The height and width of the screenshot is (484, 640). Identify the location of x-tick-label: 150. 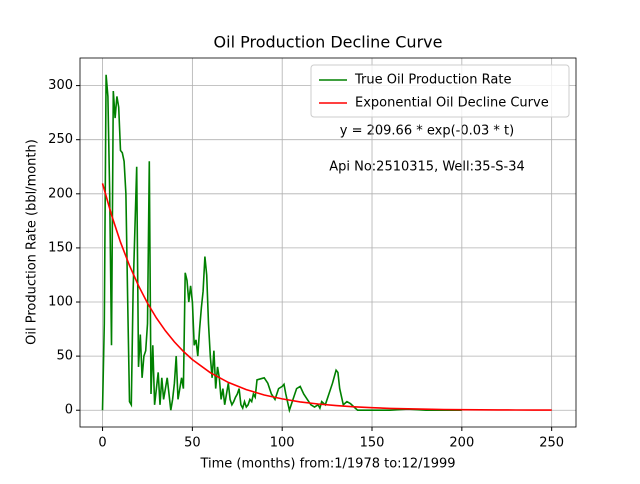
(372, 443).